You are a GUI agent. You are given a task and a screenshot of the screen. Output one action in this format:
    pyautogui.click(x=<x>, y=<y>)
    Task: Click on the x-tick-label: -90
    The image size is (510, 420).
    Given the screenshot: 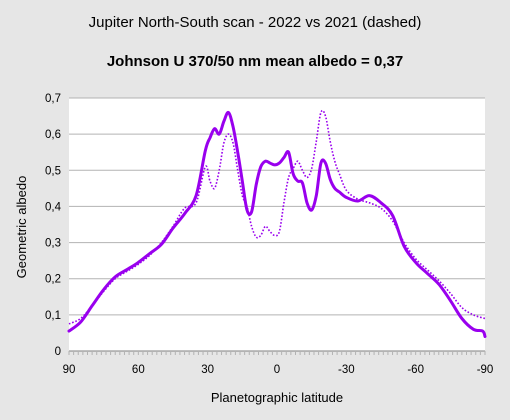 What is the action you would take?
    pyautogui.click(x=485, y=370)
    